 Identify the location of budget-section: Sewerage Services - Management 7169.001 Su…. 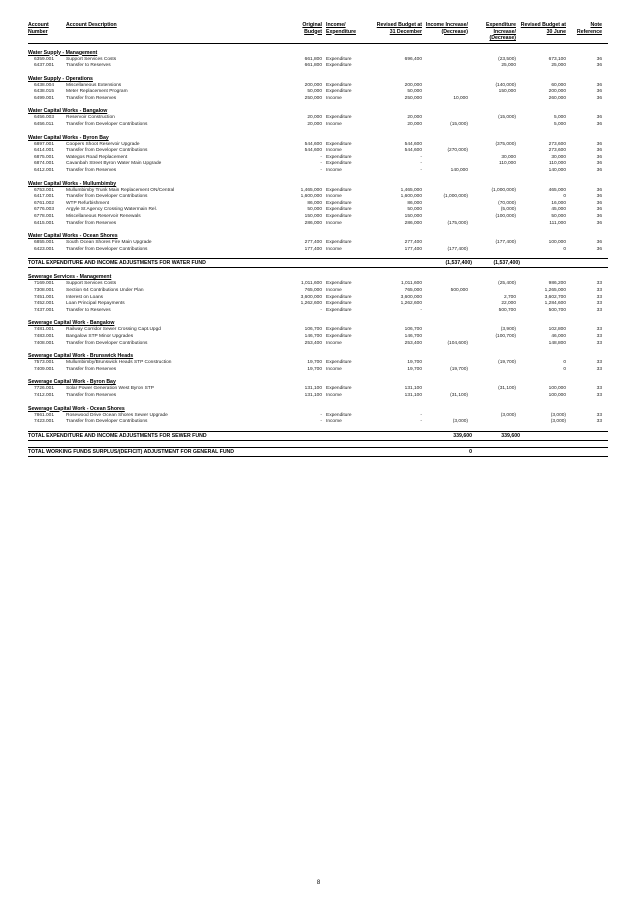
(318, 294).